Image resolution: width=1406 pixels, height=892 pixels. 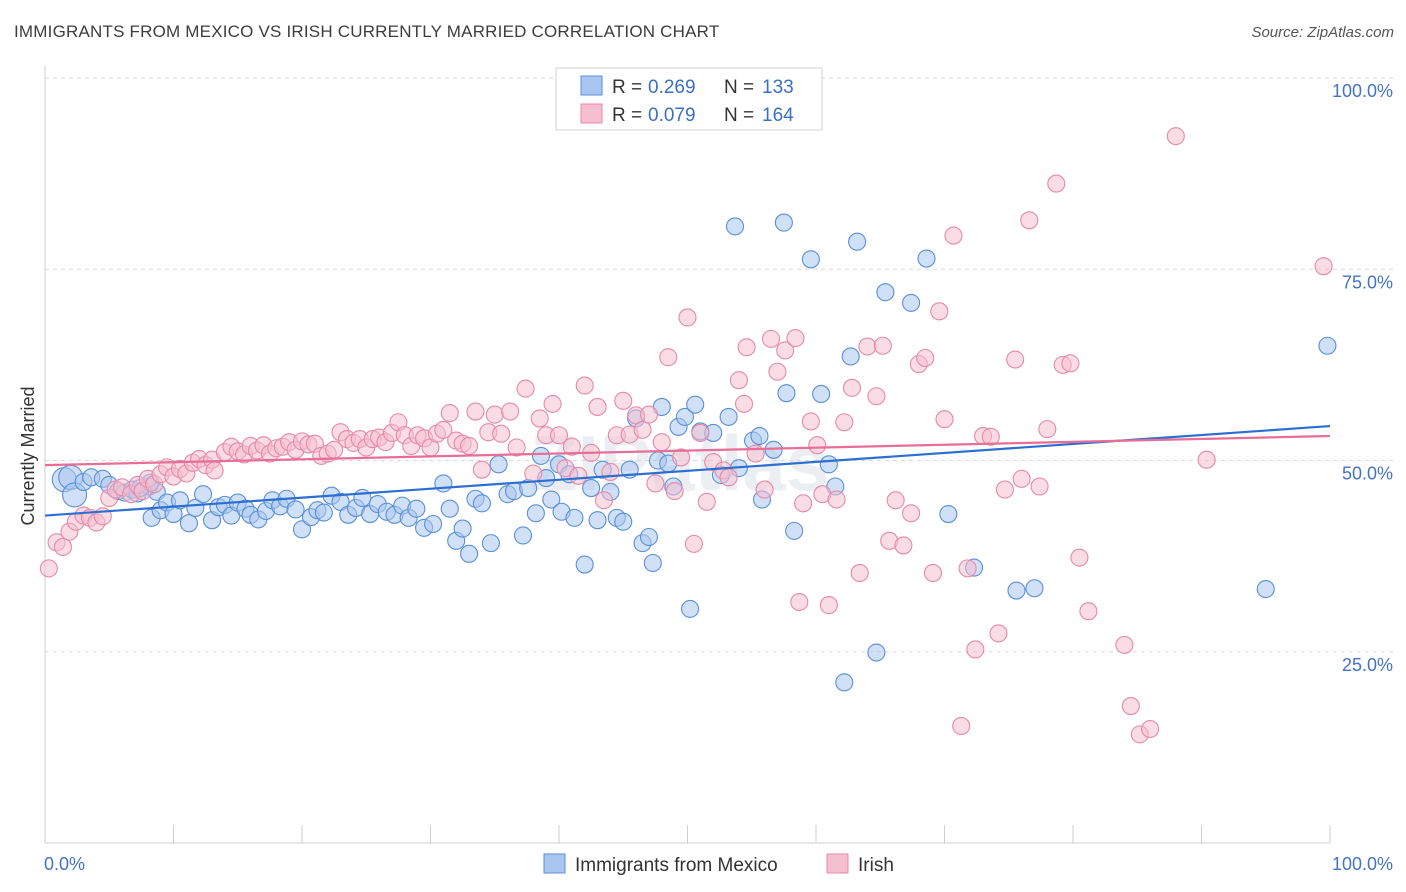 What do you see at coordinates (1322, 32) in the screenshot?
I see `chart-source: Source: ZipAtlas.com` at bounding box center [1322, 32].